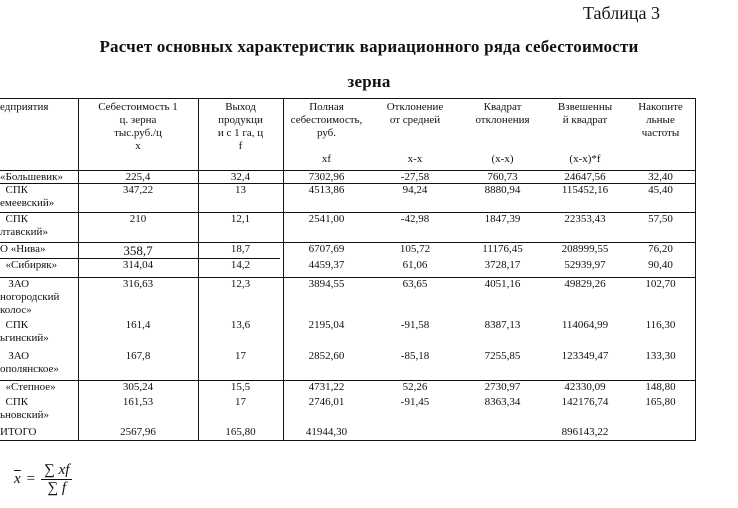  What do you see at coordinates (585, 265) in the screenshot?
I see `table-cell: 52939,97` at bounding box center [585, 265].